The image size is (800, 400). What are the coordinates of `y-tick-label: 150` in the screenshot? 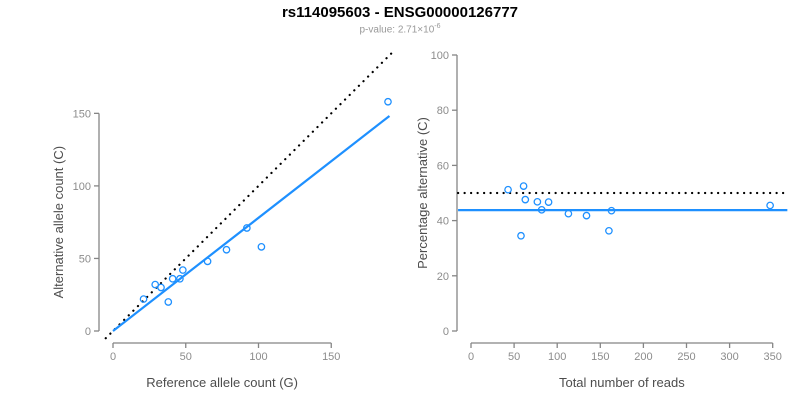 It's located at (82, 114).